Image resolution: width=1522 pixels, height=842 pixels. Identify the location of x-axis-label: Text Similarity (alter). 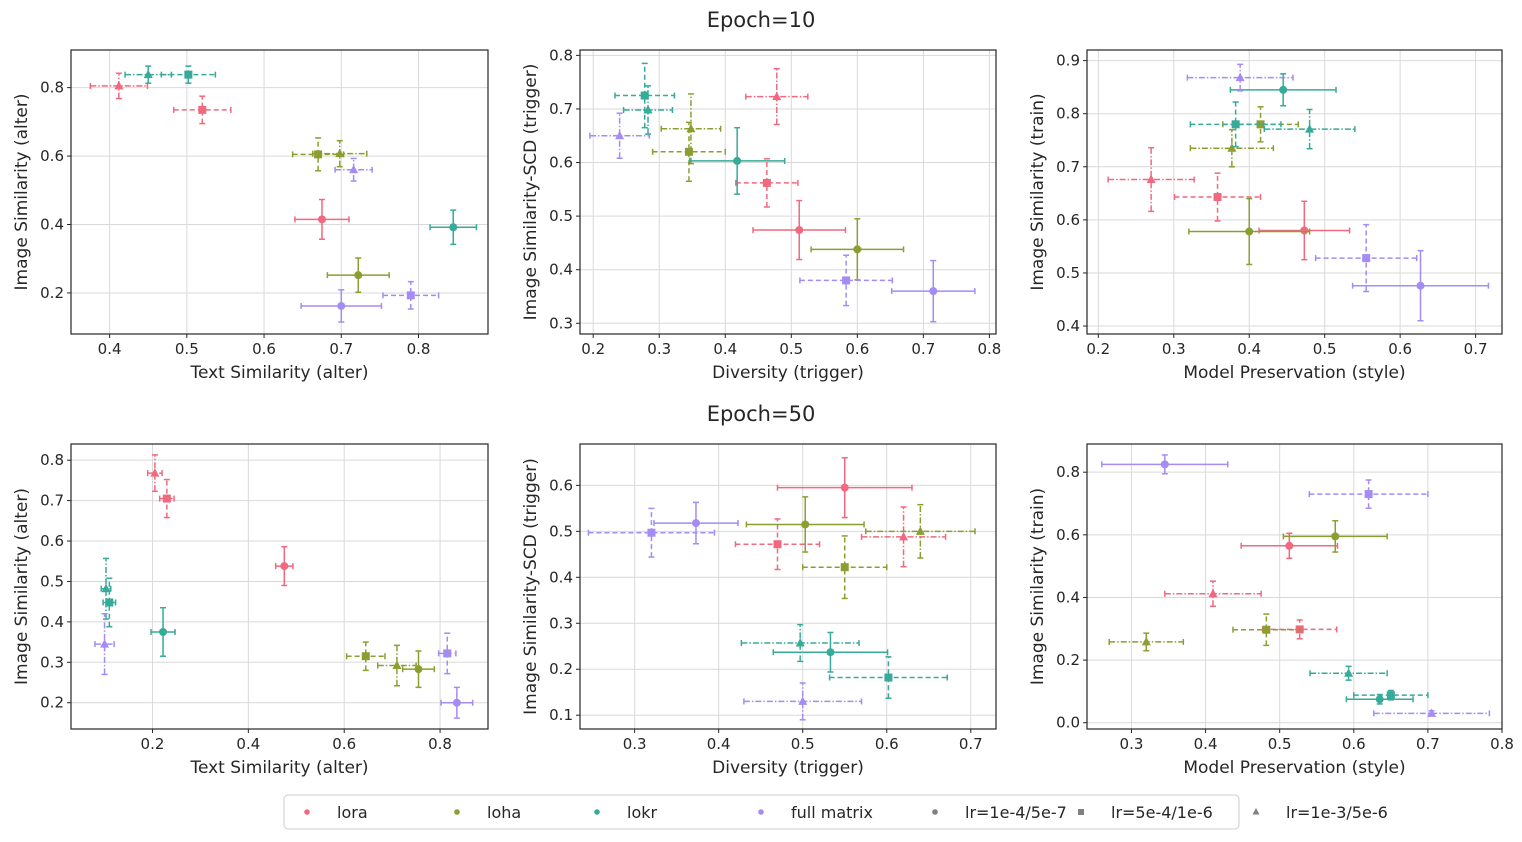
(278, 373).